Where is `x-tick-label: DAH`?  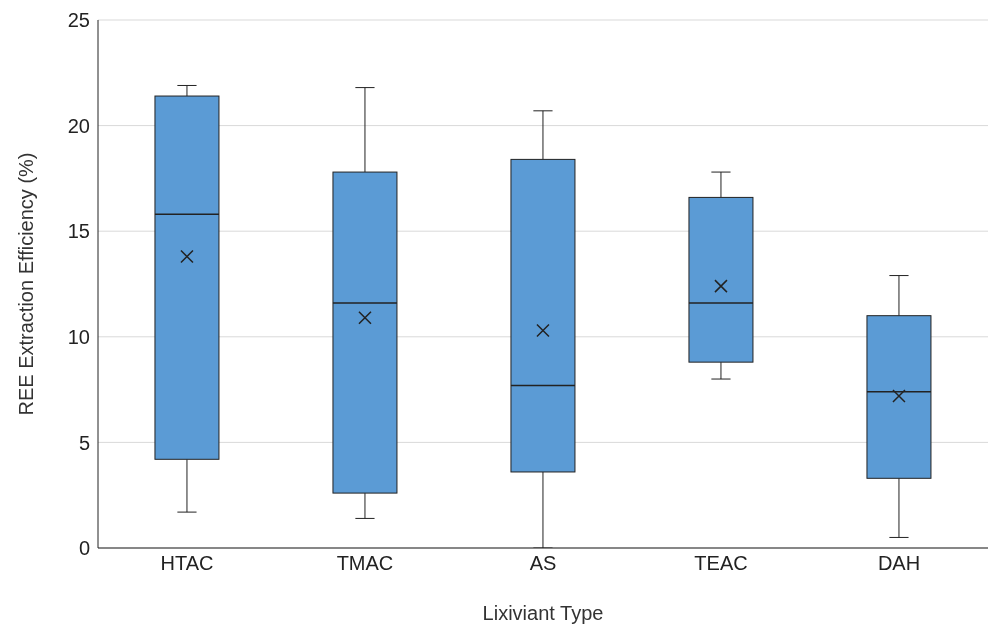 x-tick-label: DAH is located at coordinates (899, 563).